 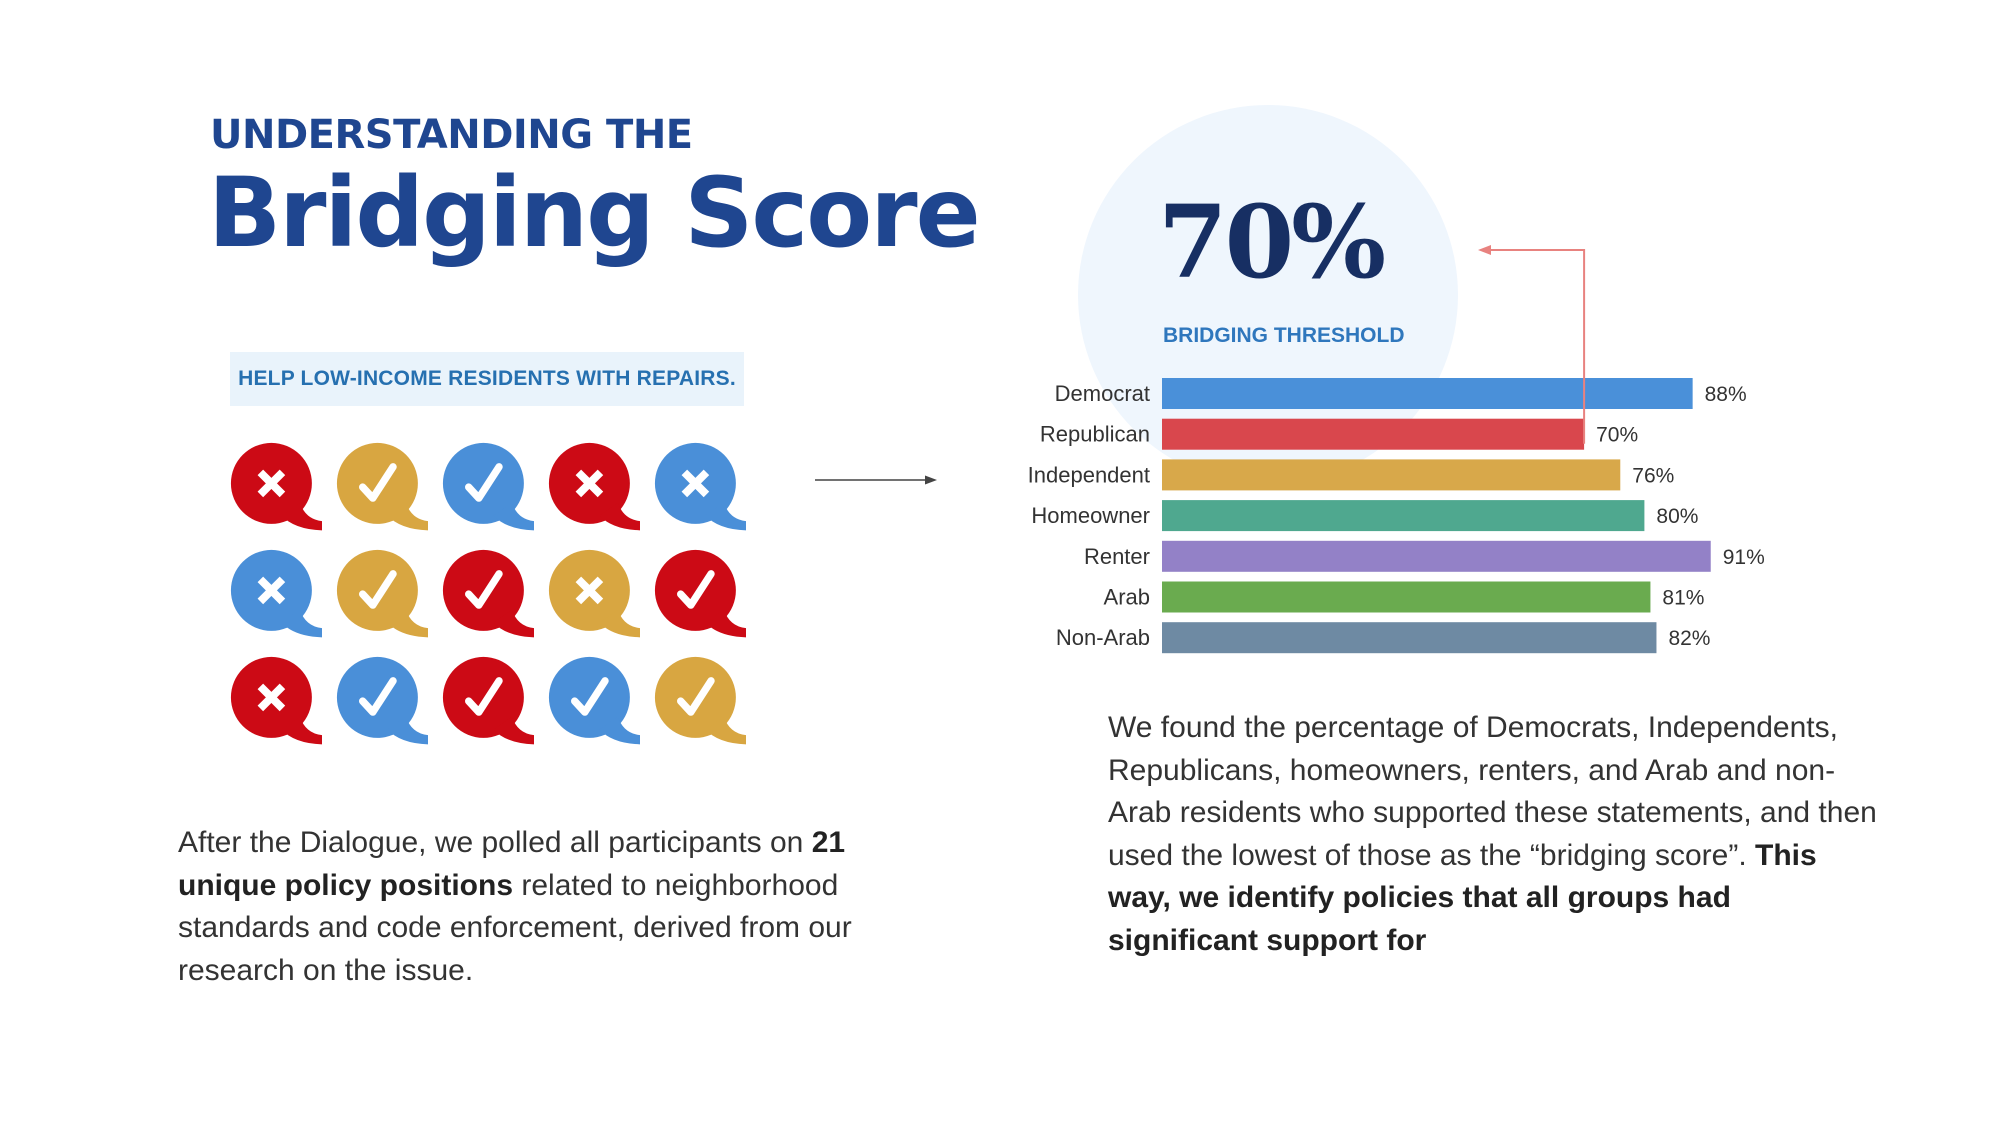 I want to click on bar-value-label: 70%, so click(x=1617, y=435).